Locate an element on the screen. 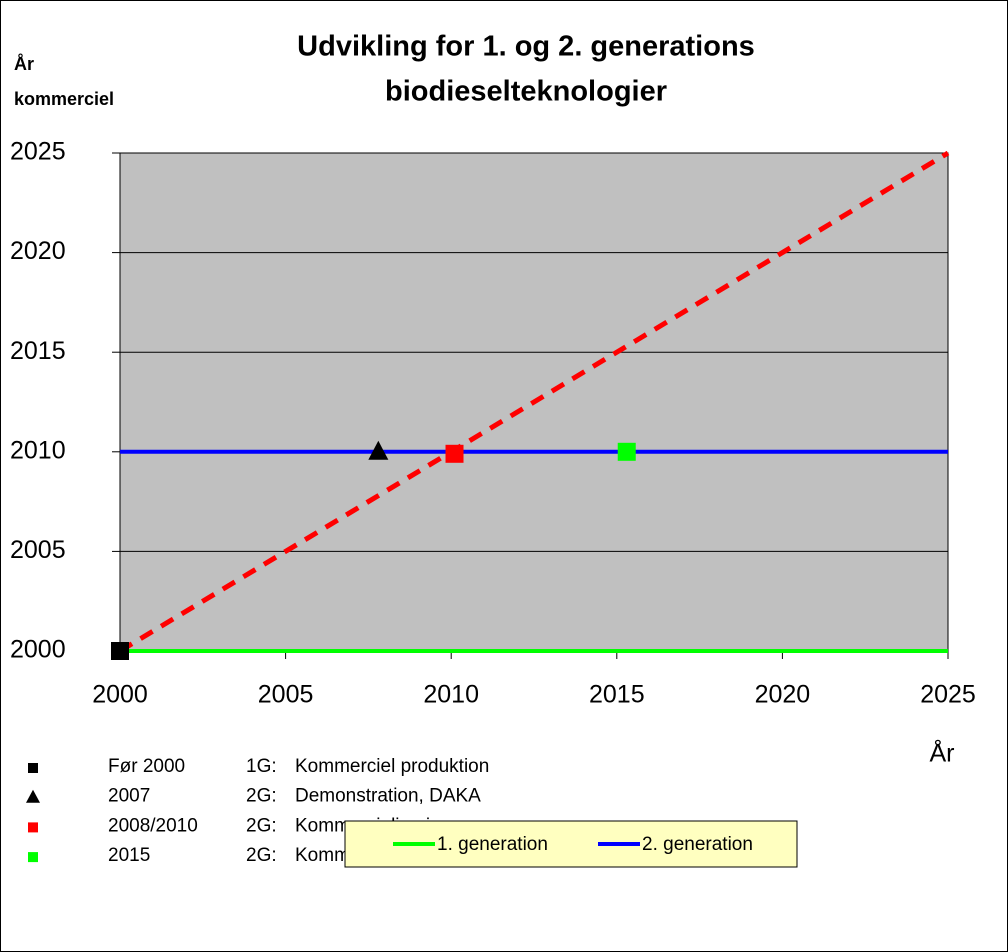 The image size is (1008, 952). legend is located at coordinates (571, 844).